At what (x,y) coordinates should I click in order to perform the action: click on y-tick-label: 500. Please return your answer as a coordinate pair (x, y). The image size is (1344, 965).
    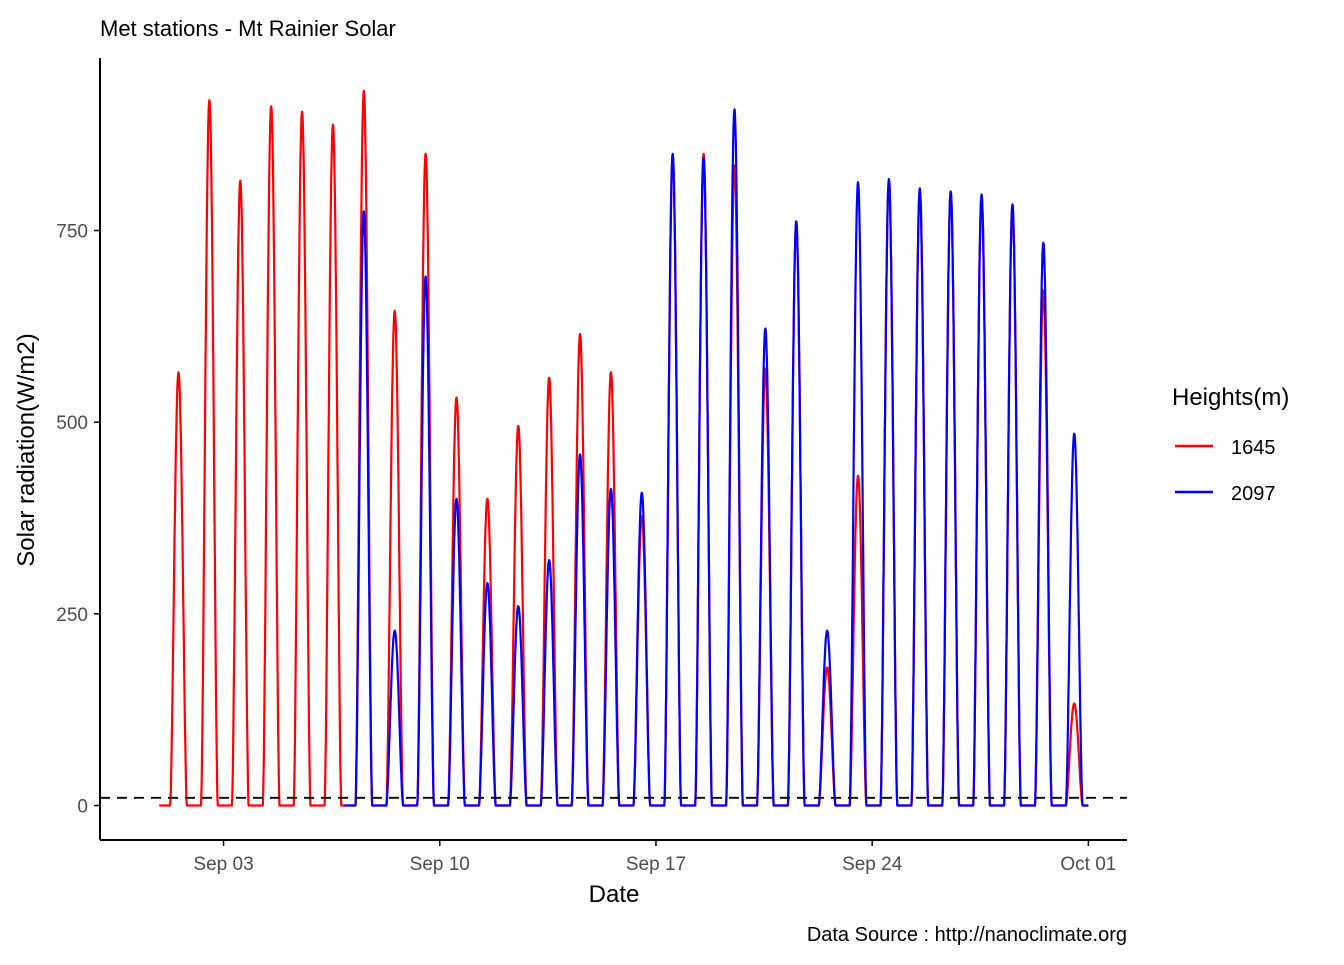
    Looking at the image, I should click on (72, 423).